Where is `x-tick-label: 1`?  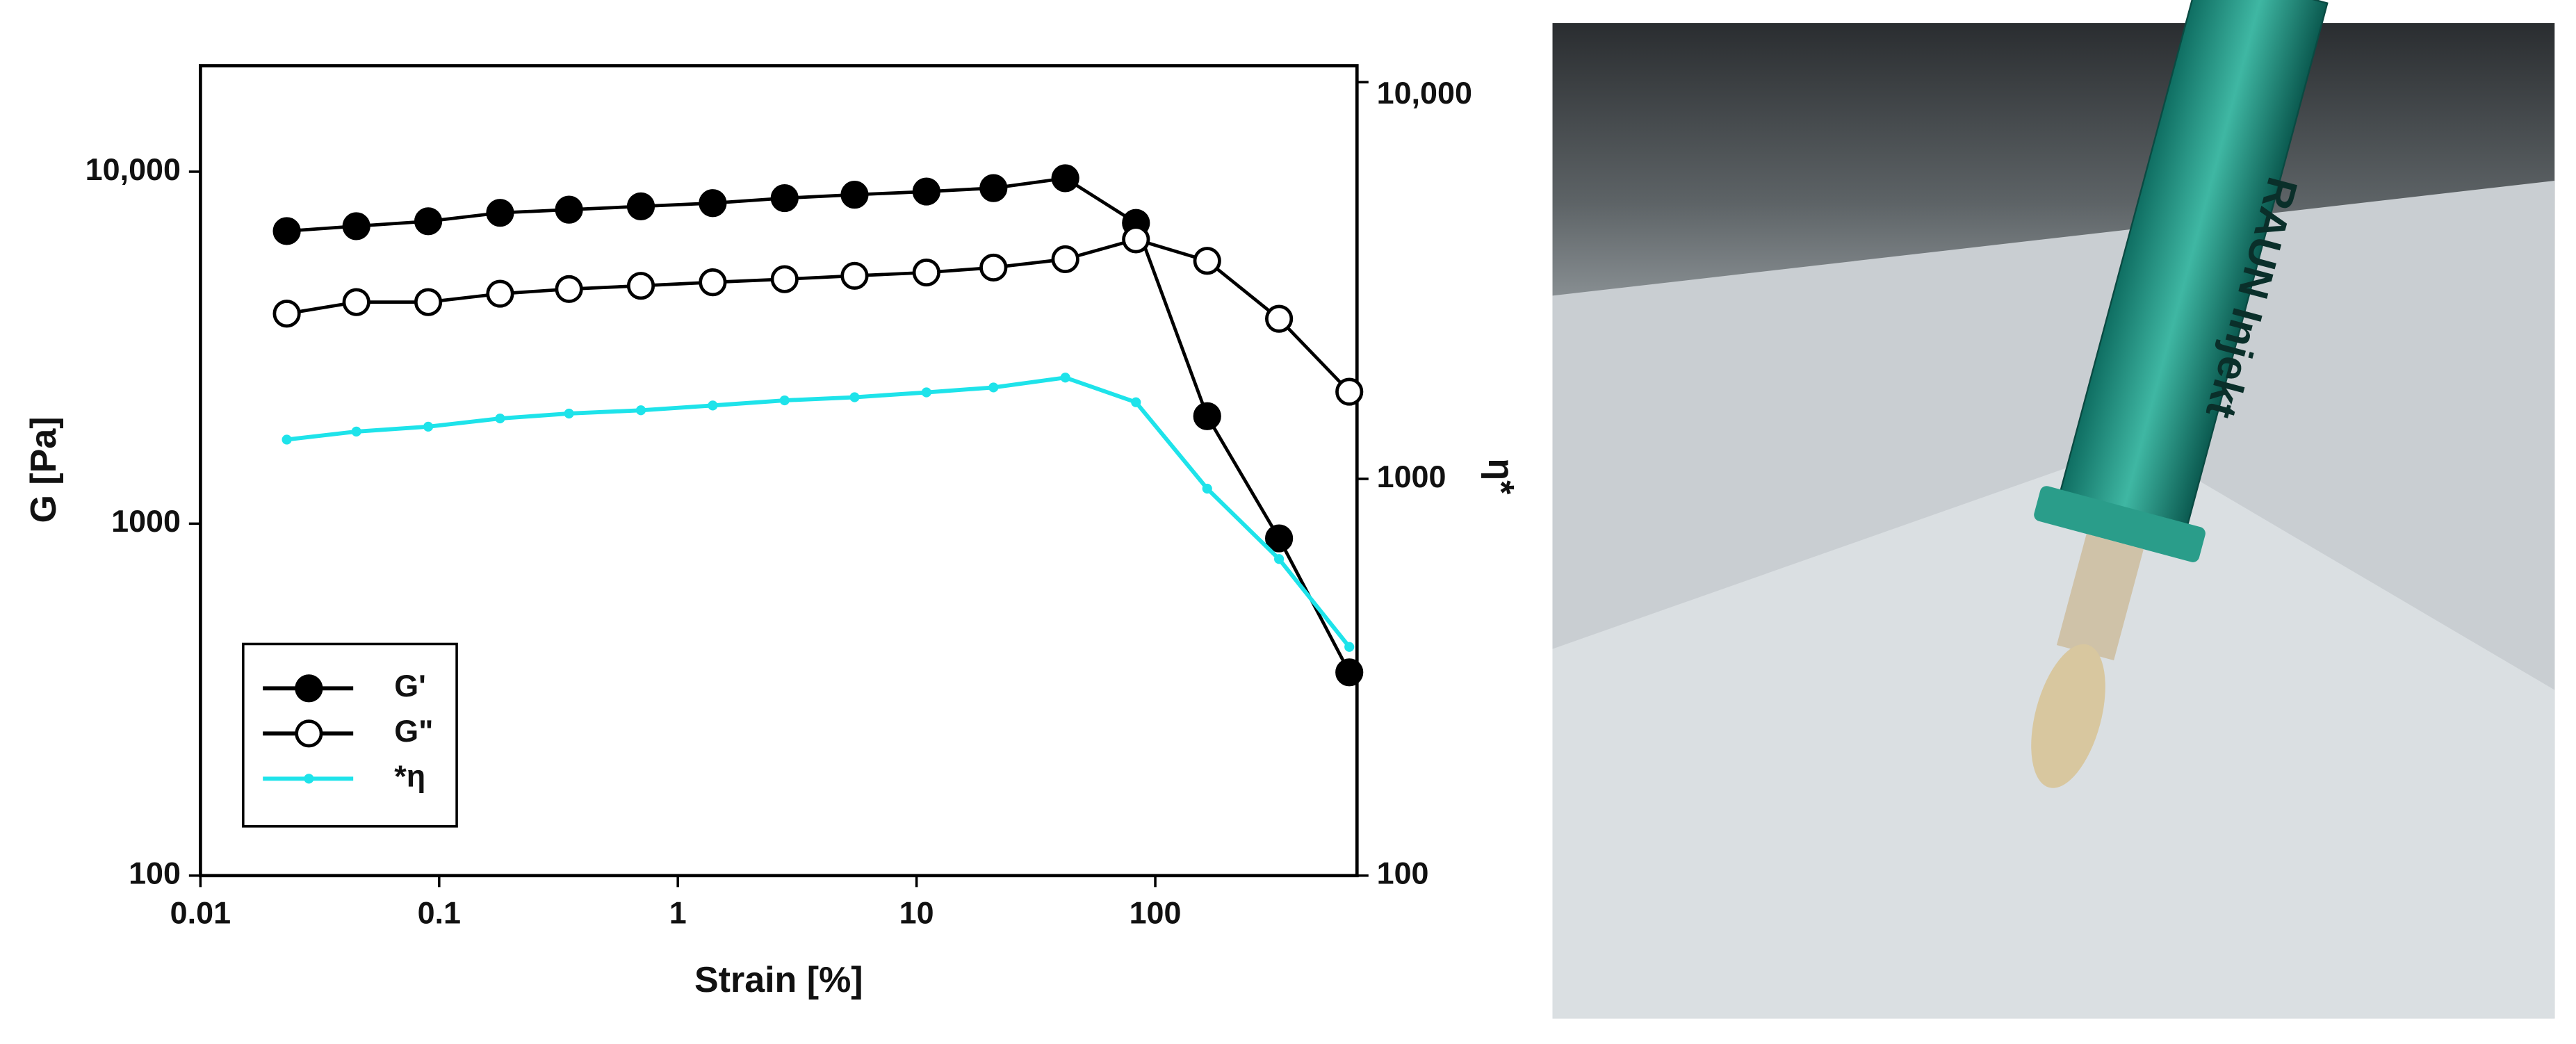 x-tick-label: 1 is located at coordinates (678, 912).